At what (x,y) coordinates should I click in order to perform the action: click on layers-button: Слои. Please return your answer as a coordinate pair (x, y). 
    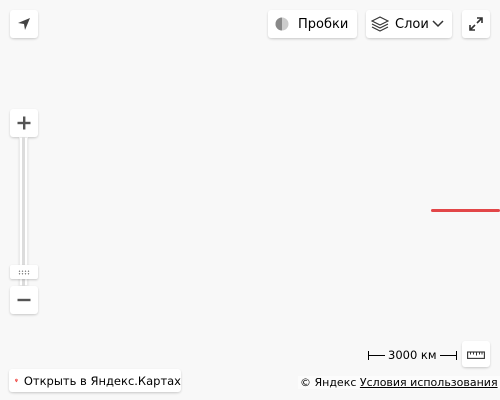
    Looking at the image, I should click on (409, 24).